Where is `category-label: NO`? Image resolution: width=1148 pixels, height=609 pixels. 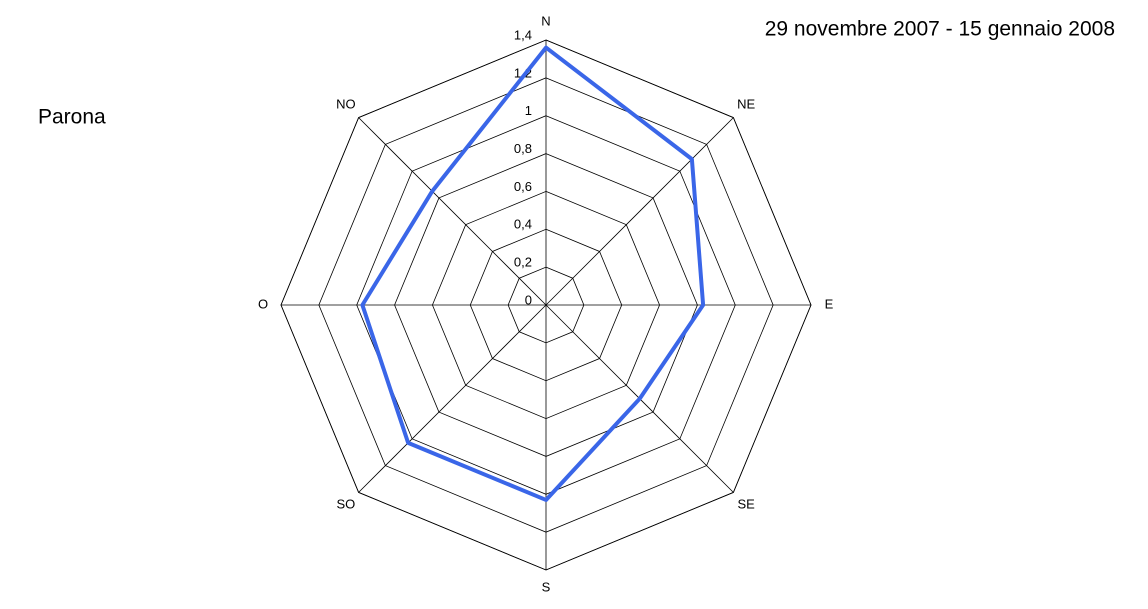
category-label: NO is located at coordinates (346, 103).